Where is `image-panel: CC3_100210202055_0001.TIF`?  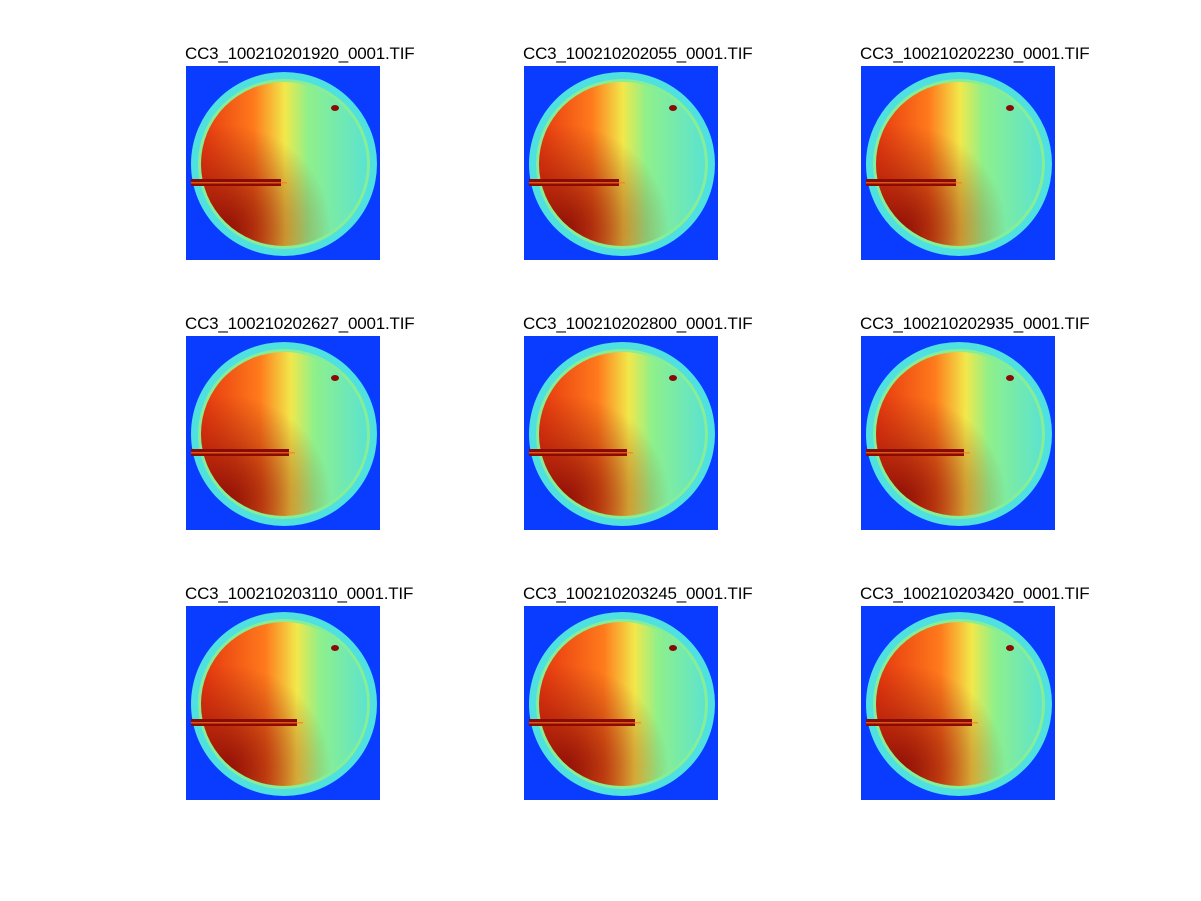
image-panel: CC3_100210202055_0001.TIF is located at coordinates (658, 154).